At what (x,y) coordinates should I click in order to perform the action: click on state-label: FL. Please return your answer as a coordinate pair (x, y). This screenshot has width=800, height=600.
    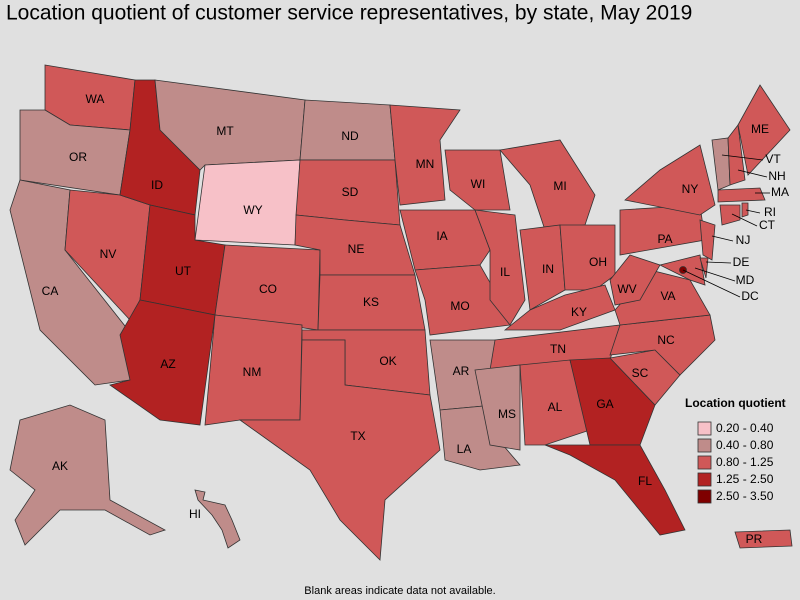
    Looking at the image, I should click on (645, 481).